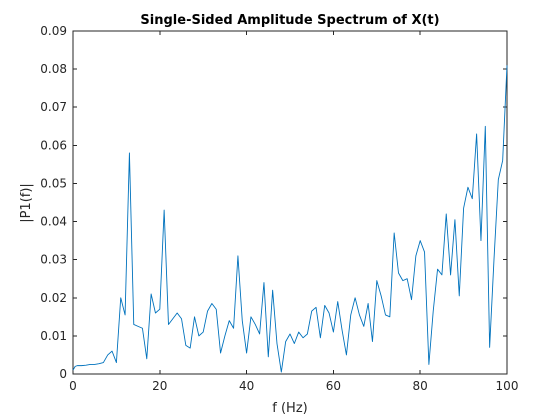 Image resolution: width=560 pixels, height=420 pixels. Describe the element at coordinates (53, 183) in the screenshot. I see `y-tick-label: 0.05` at that location.